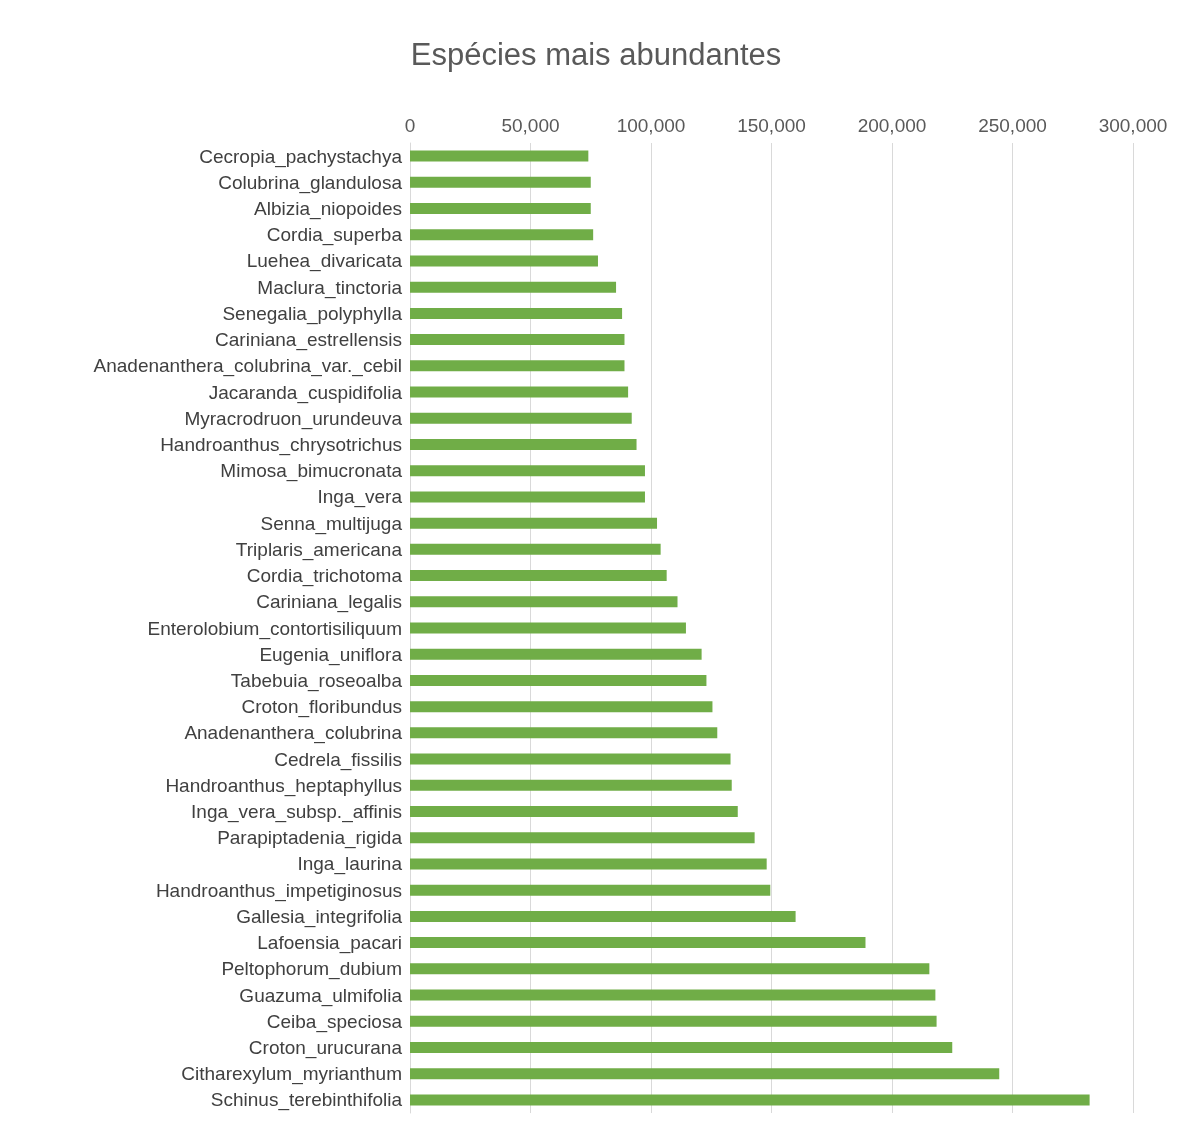  What do you see at coordinates (274, 628) in the screenshot?
I see `y-tick-label: Enterolobium_contortisiliquum` at bounding box center [274, 628].